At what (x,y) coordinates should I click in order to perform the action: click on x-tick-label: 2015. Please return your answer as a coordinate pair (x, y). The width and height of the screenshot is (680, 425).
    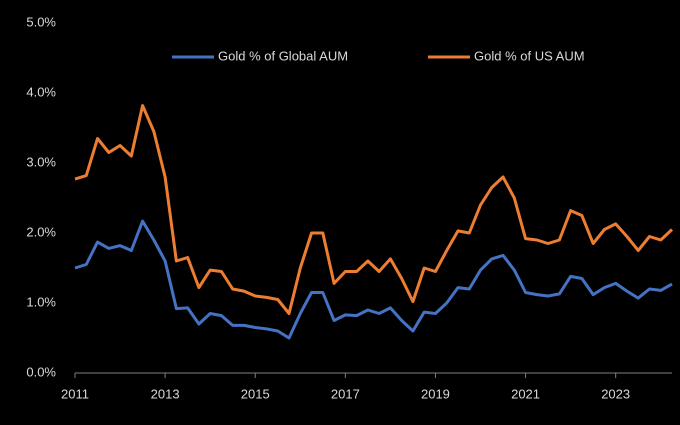
    Looking at the image, I should click on (255, 393).